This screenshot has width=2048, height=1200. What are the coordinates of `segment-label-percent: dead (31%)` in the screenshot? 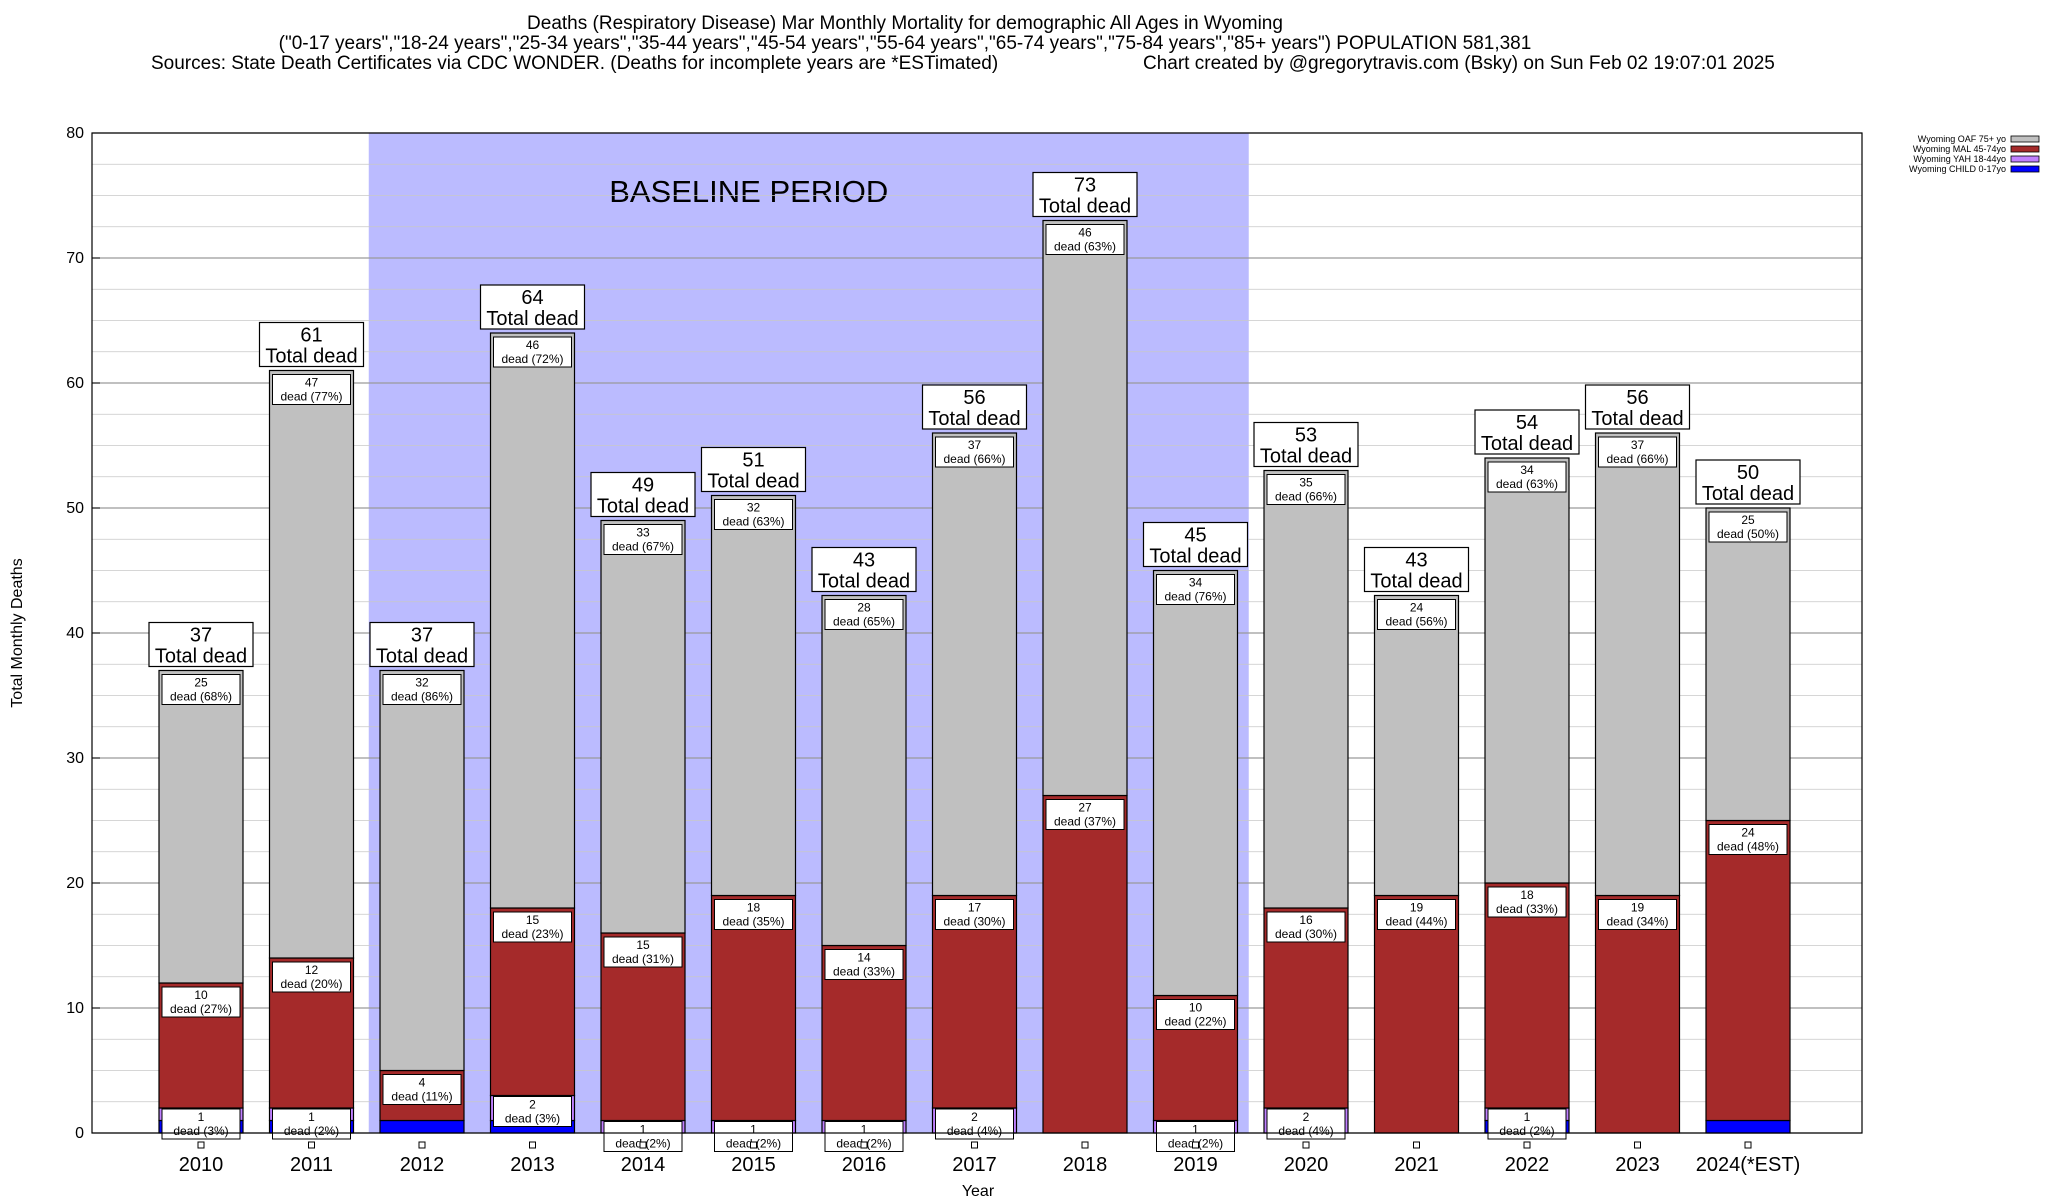 It's located at (643, 959).